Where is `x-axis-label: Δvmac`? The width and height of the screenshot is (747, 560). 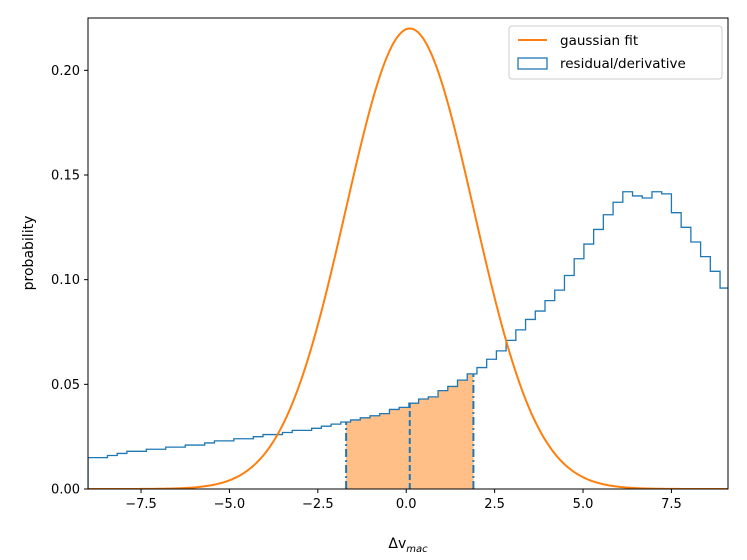
x-axis-label: Δvmac is located at coordinates (408, 545).